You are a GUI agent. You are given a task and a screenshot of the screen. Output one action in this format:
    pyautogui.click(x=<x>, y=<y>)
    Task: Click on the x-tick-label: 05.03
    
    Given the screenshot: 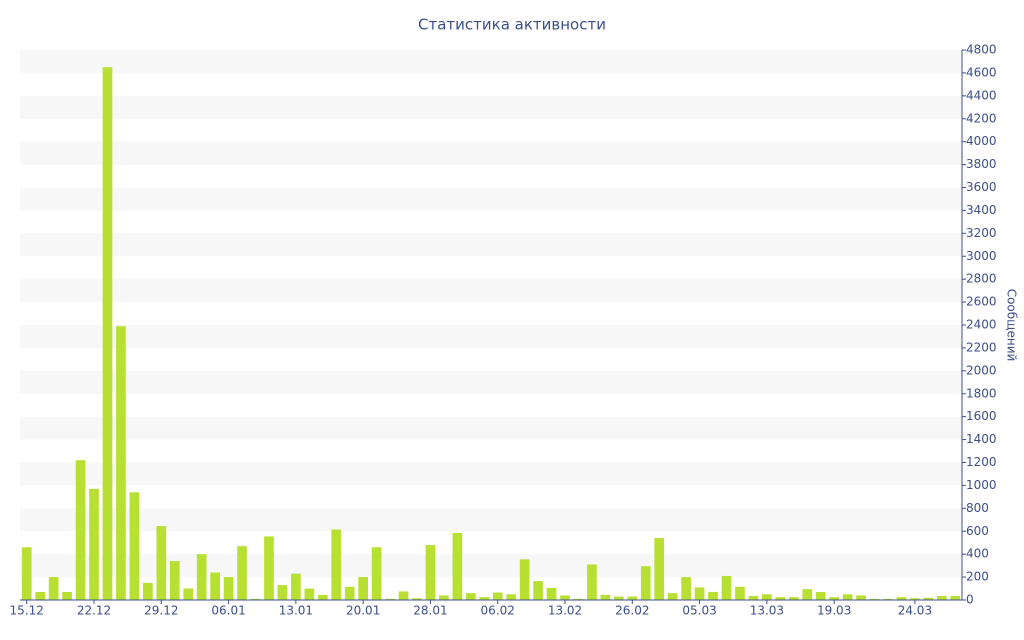 What is the action you would take?
    pyautogui.click(x=699, y=611)
    